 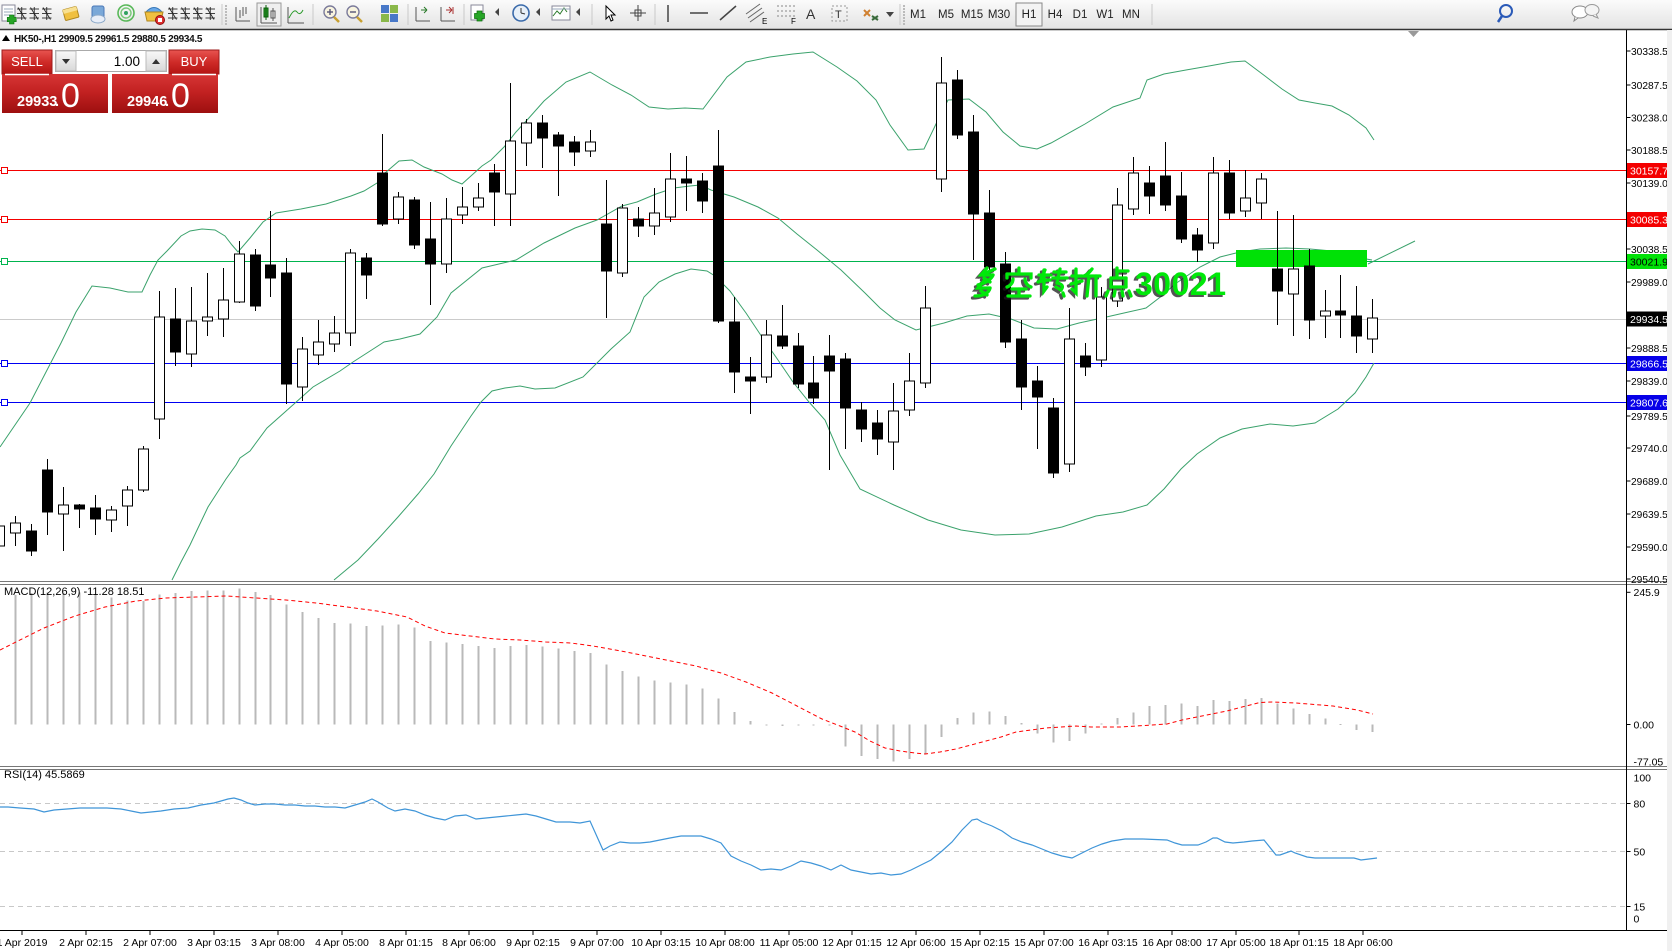 What do you see at coordinates (918, 15) in the screenshot?
I see `svg-text: M1` at bounding box center [918, 15].